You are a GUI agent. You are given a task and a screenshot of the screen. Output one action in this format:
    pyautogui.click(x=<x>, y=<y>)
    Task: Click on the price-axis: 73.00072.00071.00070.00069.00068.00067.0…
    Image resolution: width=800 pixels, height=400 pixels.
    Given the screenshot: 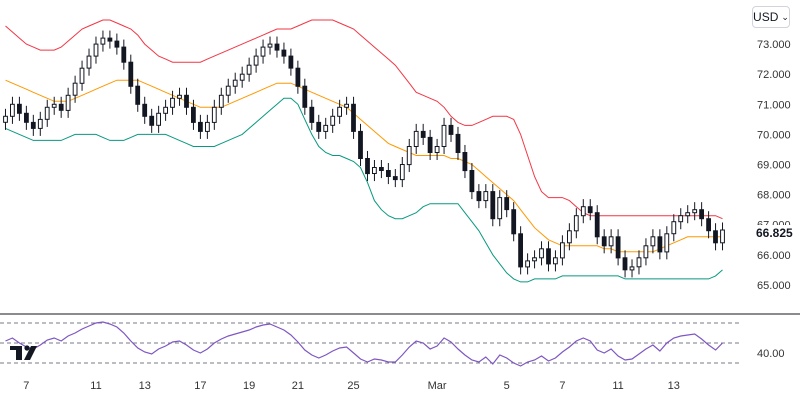 What is the action you would take?
    pyautogui.click(x=774, y=165)
    